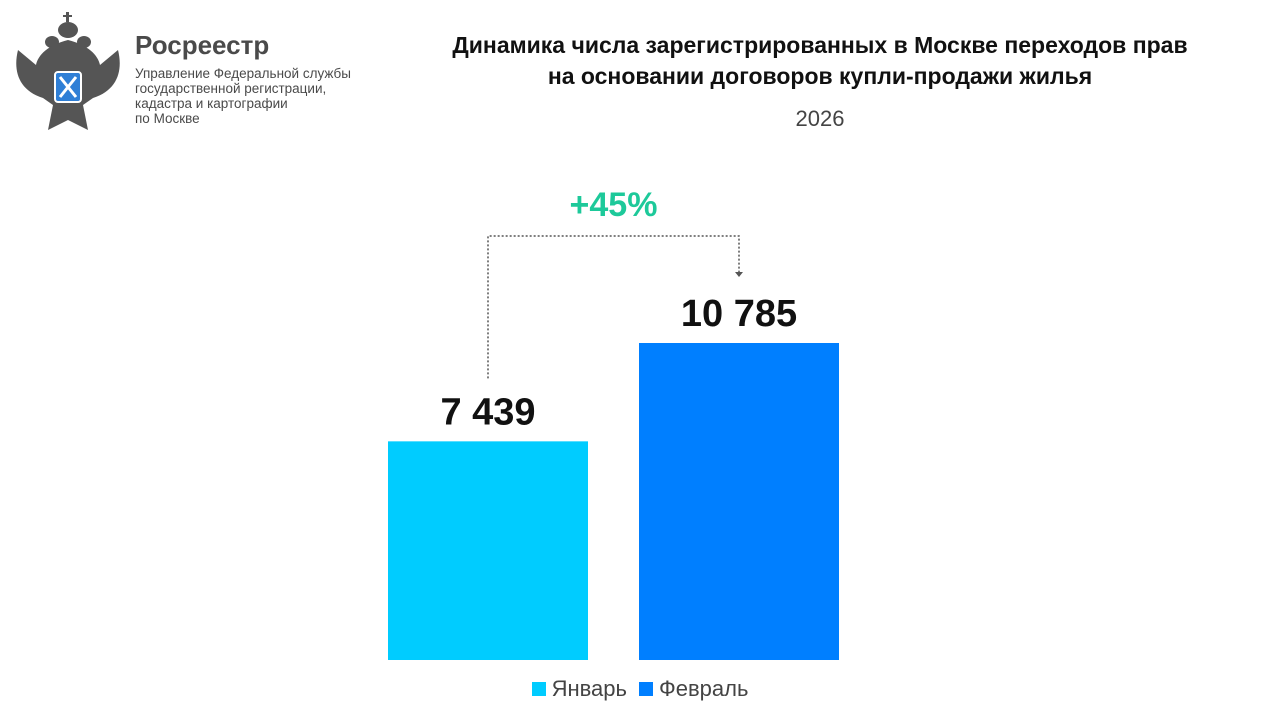  What do you see at coordinates (739, 274) in the screenshot?
I see `arrow-down-icon` at bounding box center [739, 274].